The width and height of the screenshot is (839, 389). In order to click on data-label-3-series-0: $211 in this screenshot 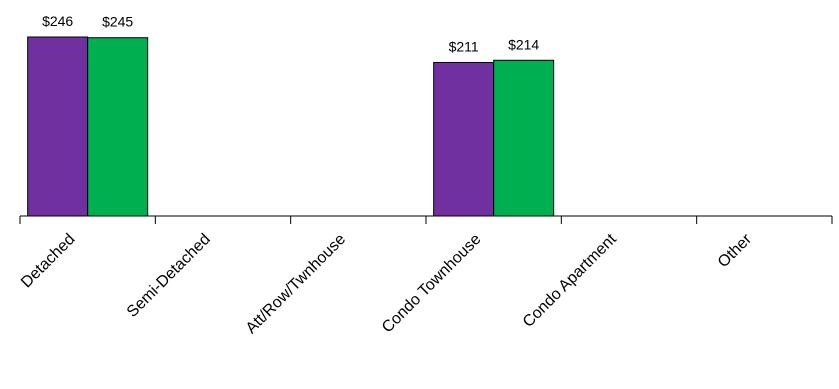, I will do `click(464, 46)`.